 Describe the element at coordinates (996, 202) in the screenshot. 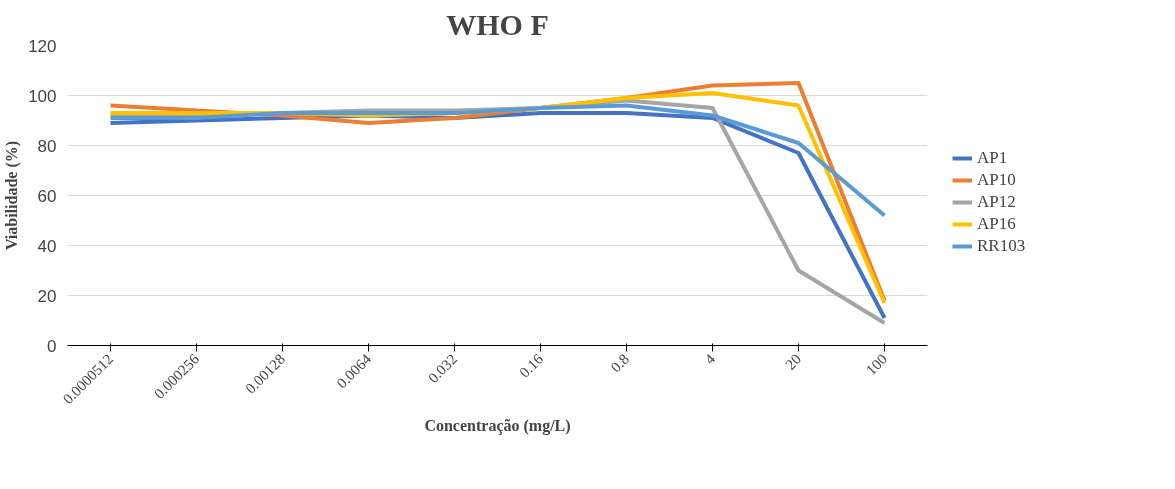

I see `legend-label: AP12` at that location.